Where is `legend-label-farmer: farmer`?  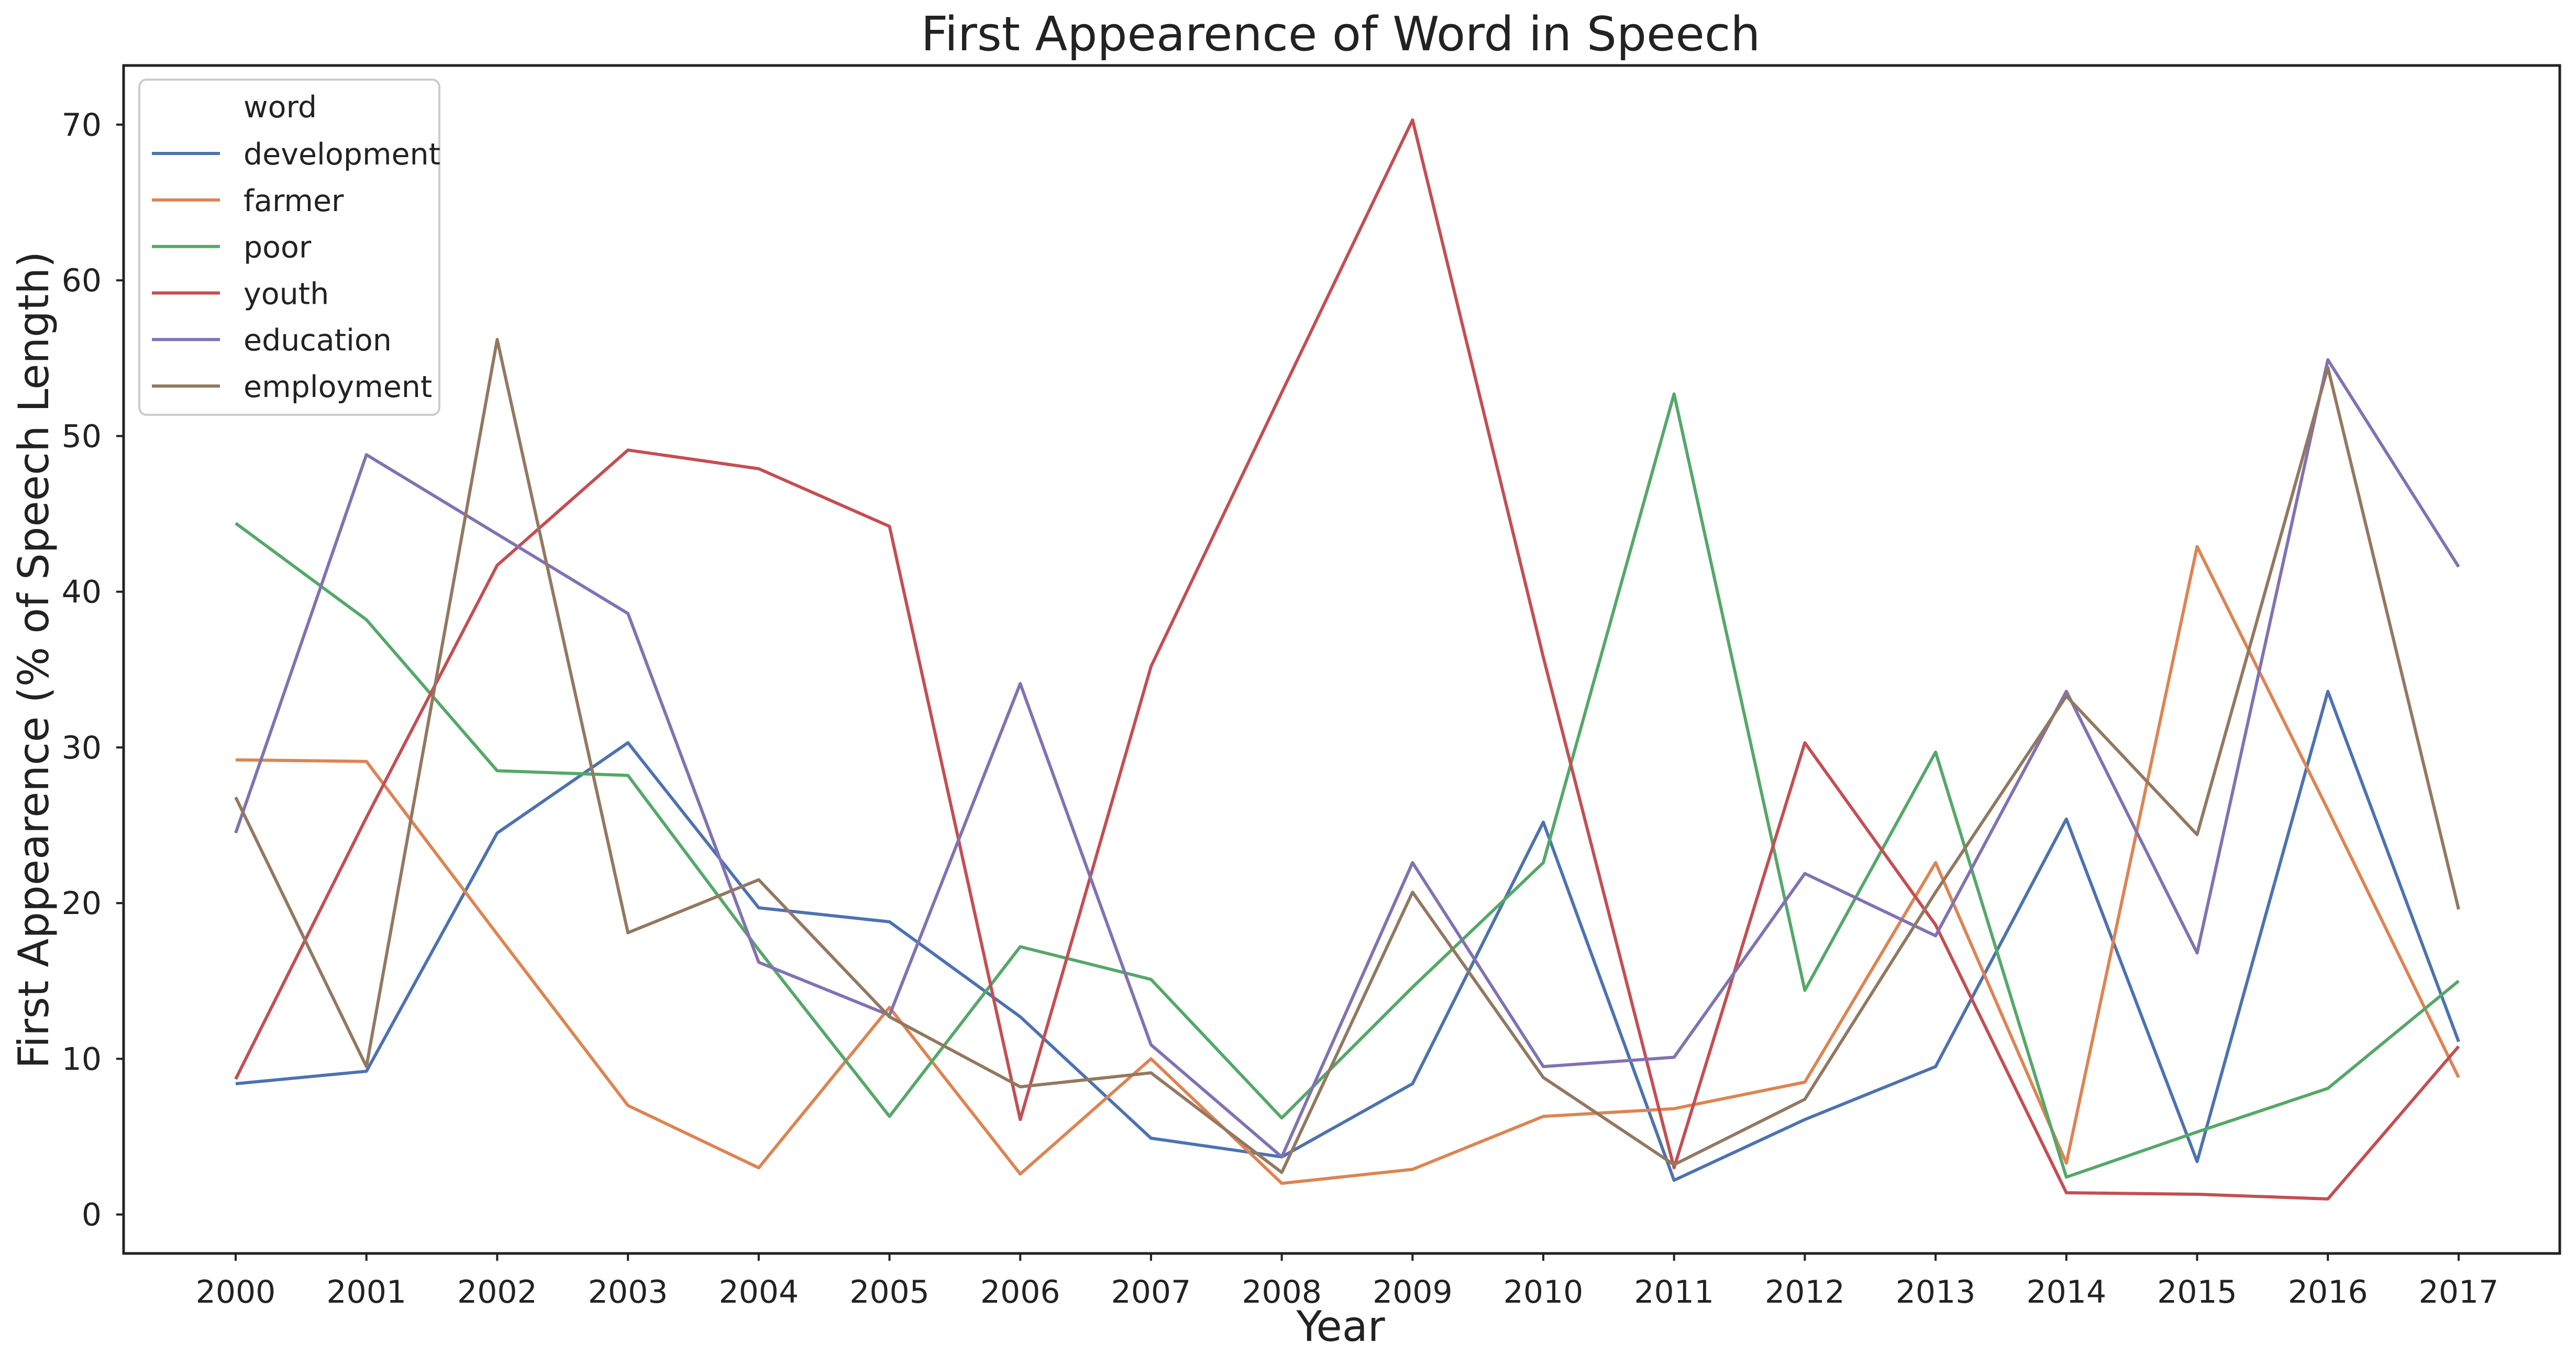
legend-label-farmer: farmer is located at coordinates (294, 201).